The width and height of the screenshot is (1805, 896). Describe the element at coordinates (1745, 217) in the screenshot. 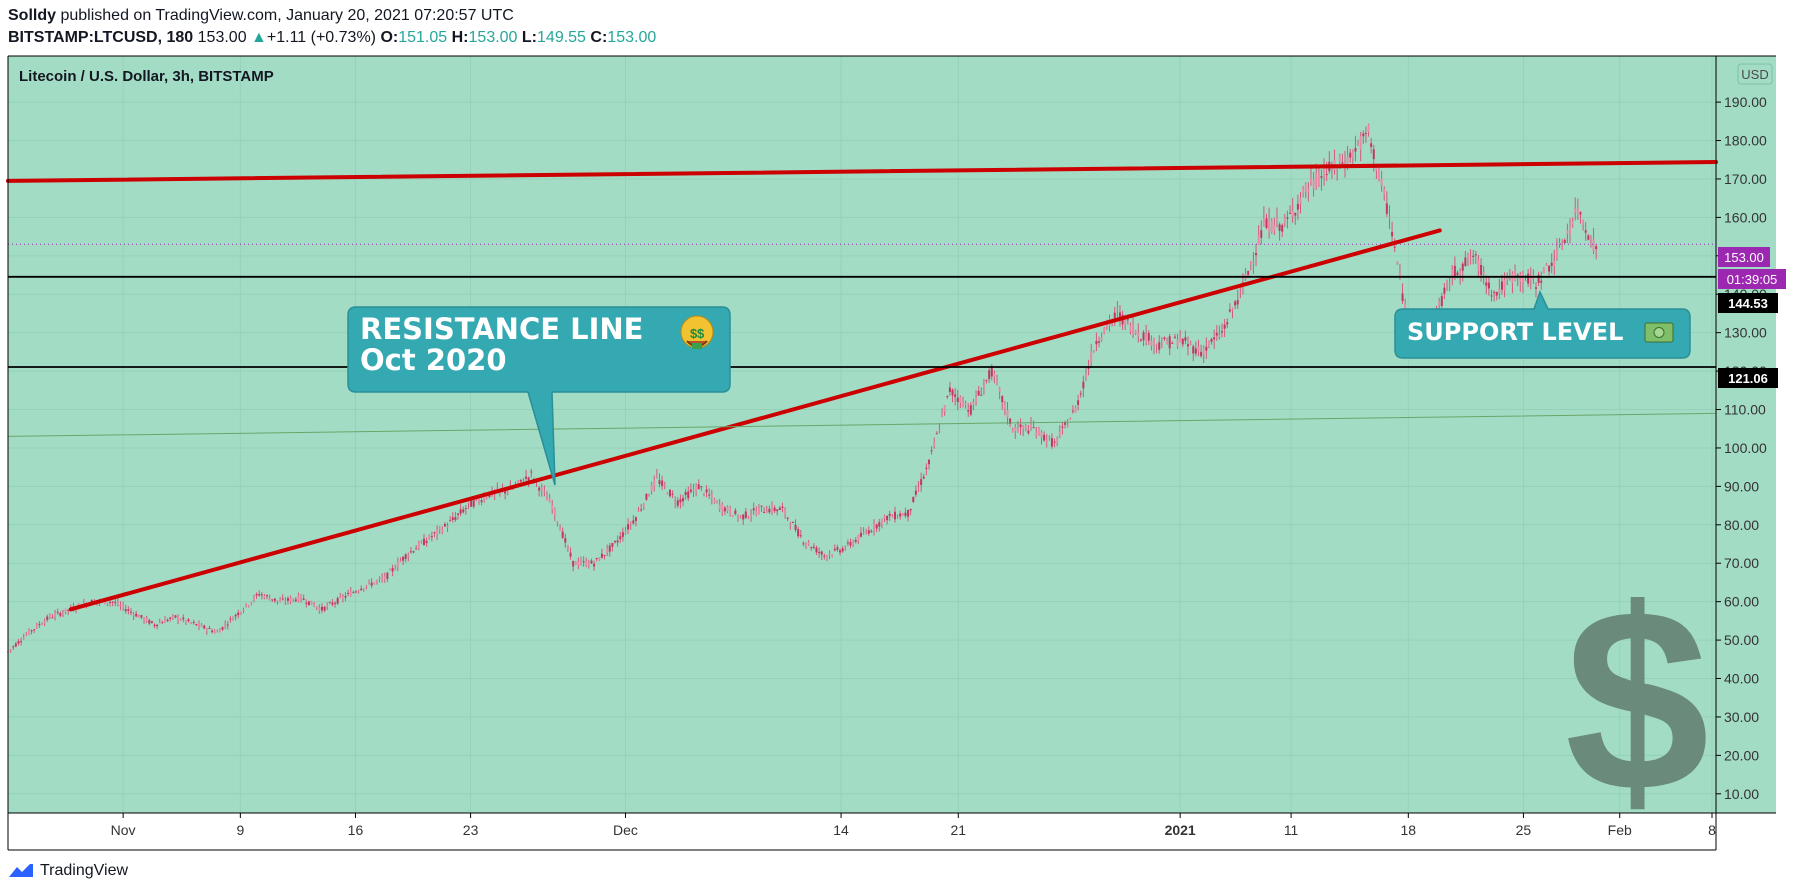

I see `y-tick-label: 160.00` at that location.